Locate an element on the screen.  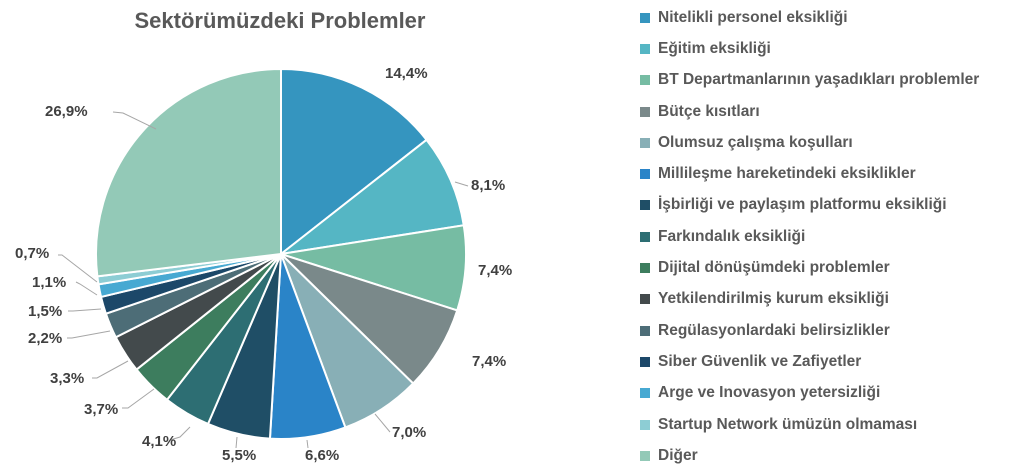
legend-label: Dijital dönüşümdeki problemler is located at coordinates (774, 268).